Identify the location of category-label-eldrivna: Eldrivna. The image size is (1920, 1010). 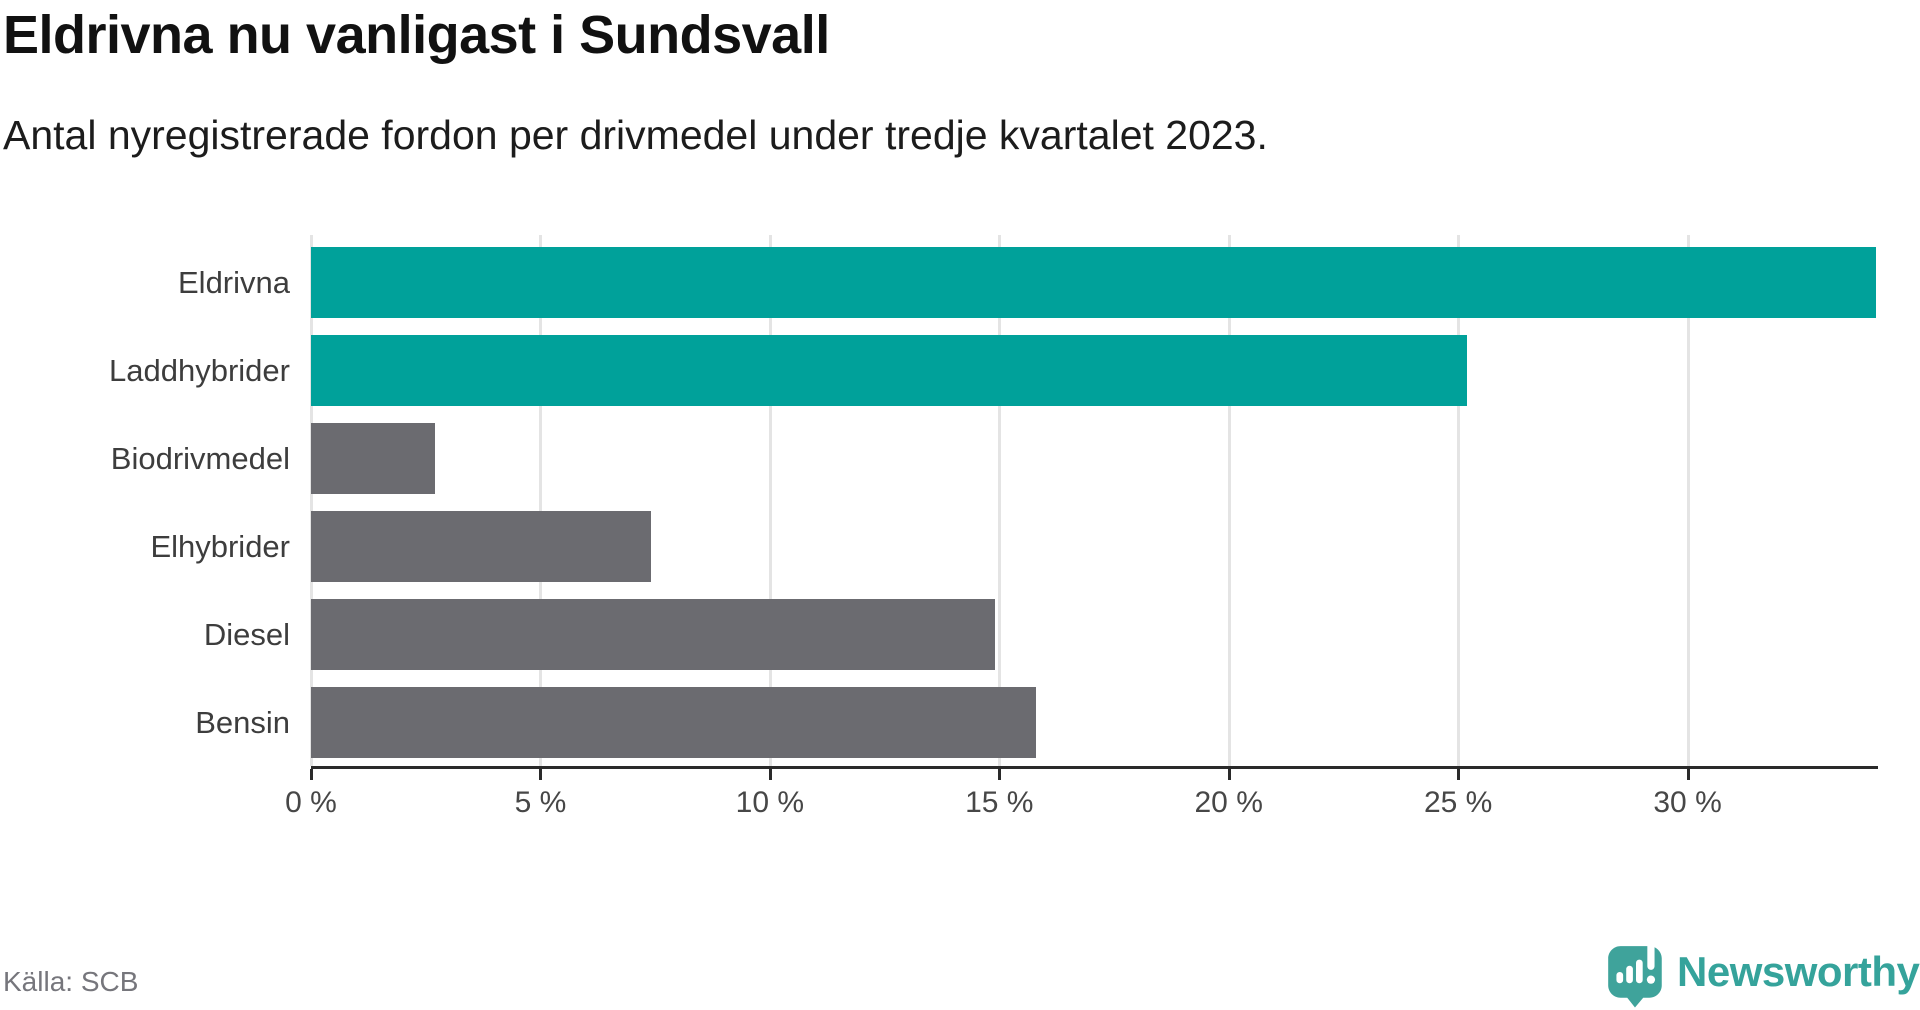
(234, 282).